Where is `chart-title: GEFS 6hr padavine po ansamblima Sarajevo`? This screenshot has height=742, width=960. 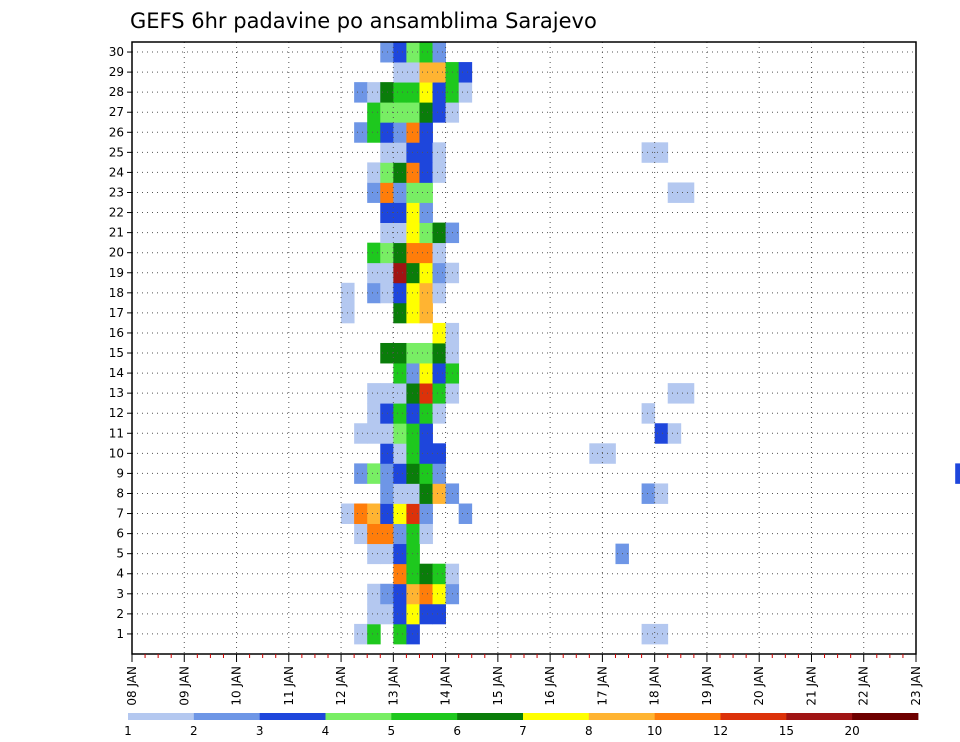 chart-title: GEFS 6hr padavine po ansamblima Sarajevo is located at coordinates (363, 21).